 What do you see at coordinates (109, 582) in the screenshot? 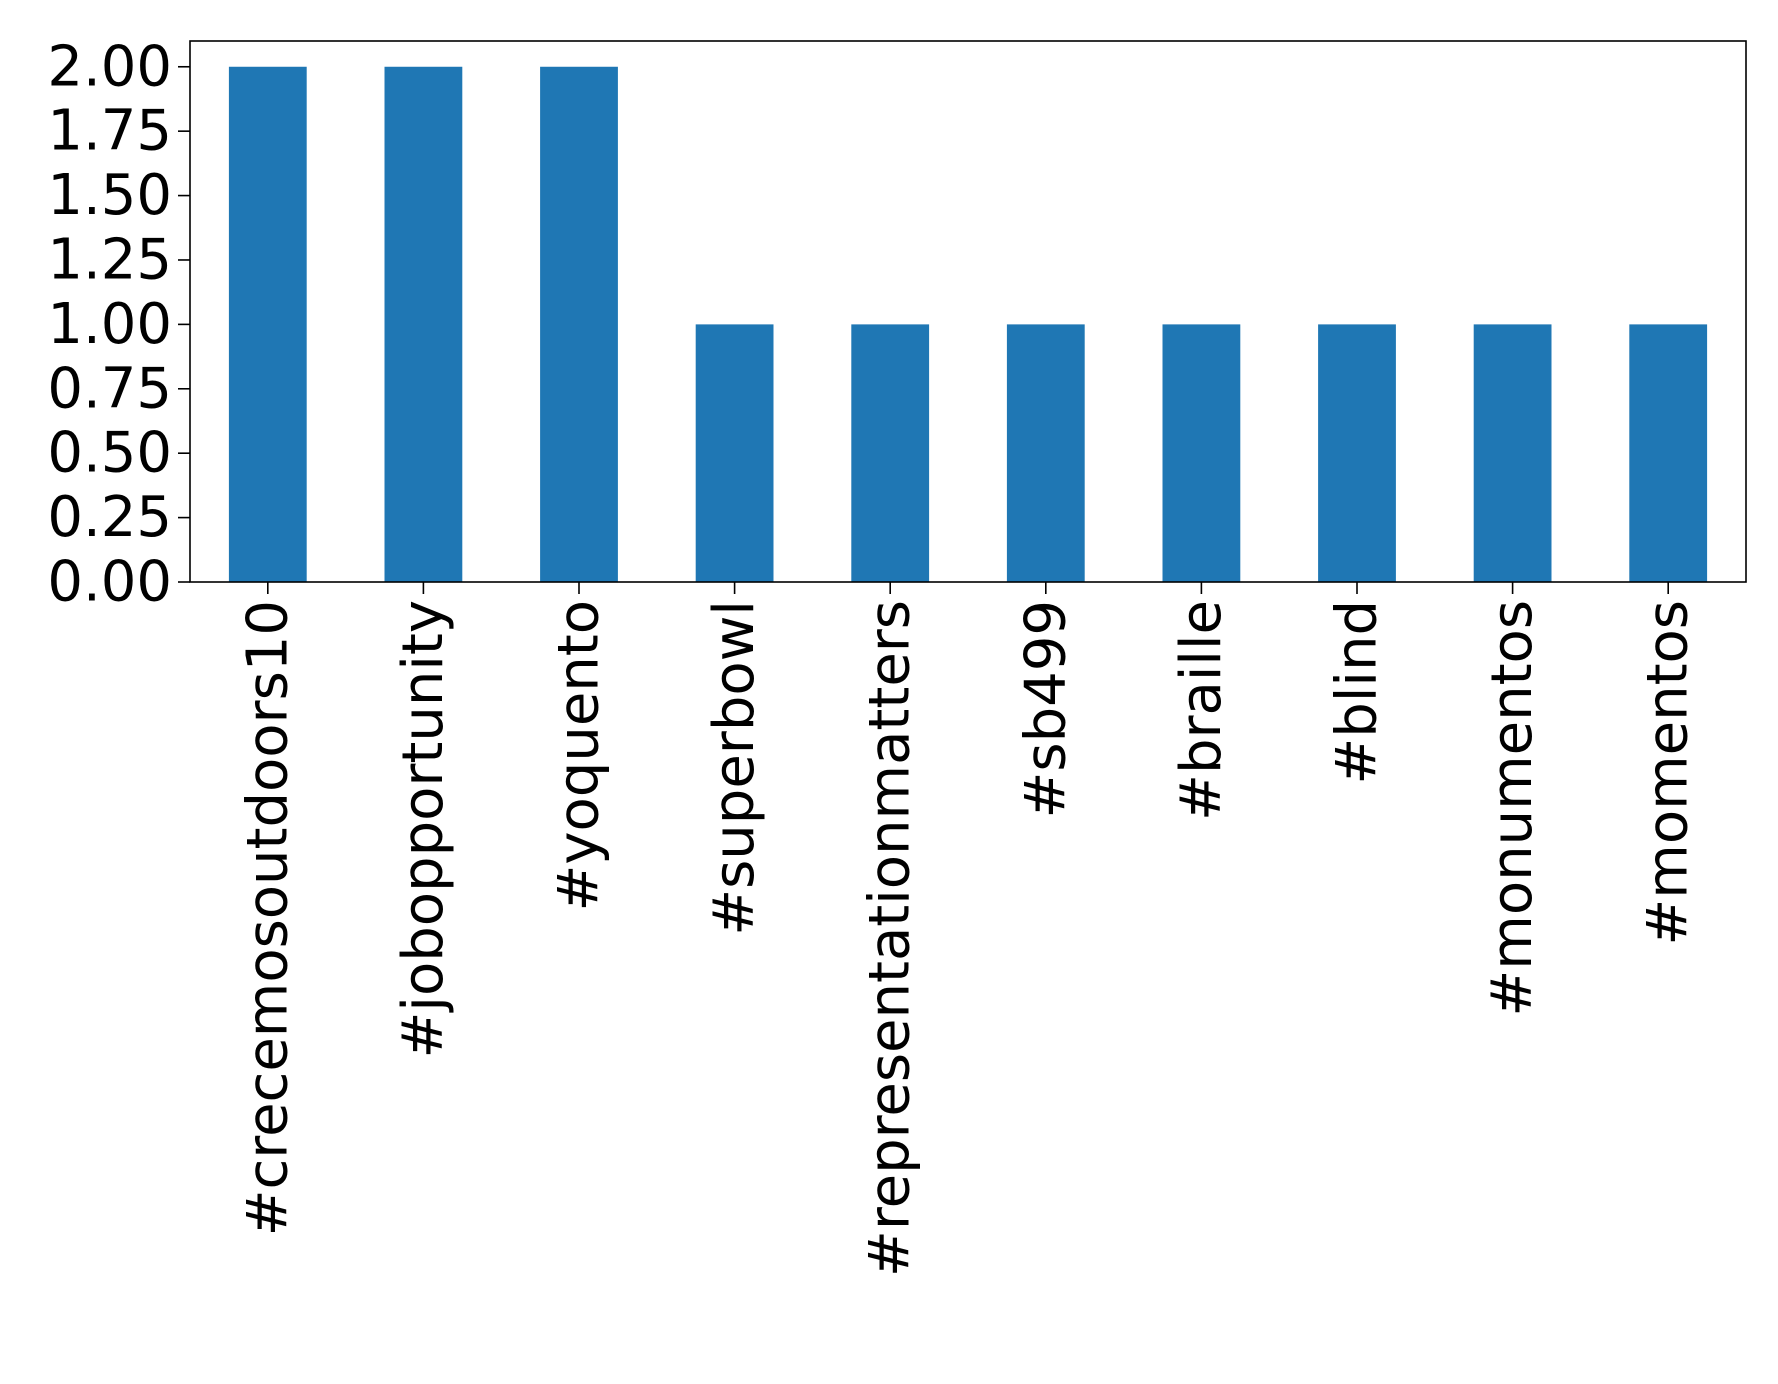
I see `y-tick-label: 0.00` at bounding box center [109, 582].